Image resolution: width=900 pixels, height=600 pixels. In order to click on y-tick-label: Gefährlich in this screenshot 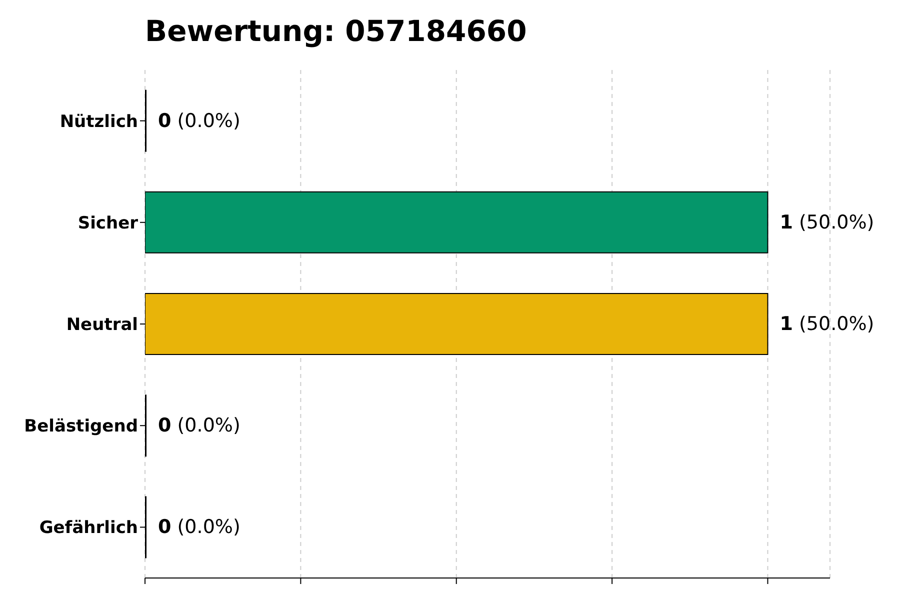, I will do `click(88, 528)`.